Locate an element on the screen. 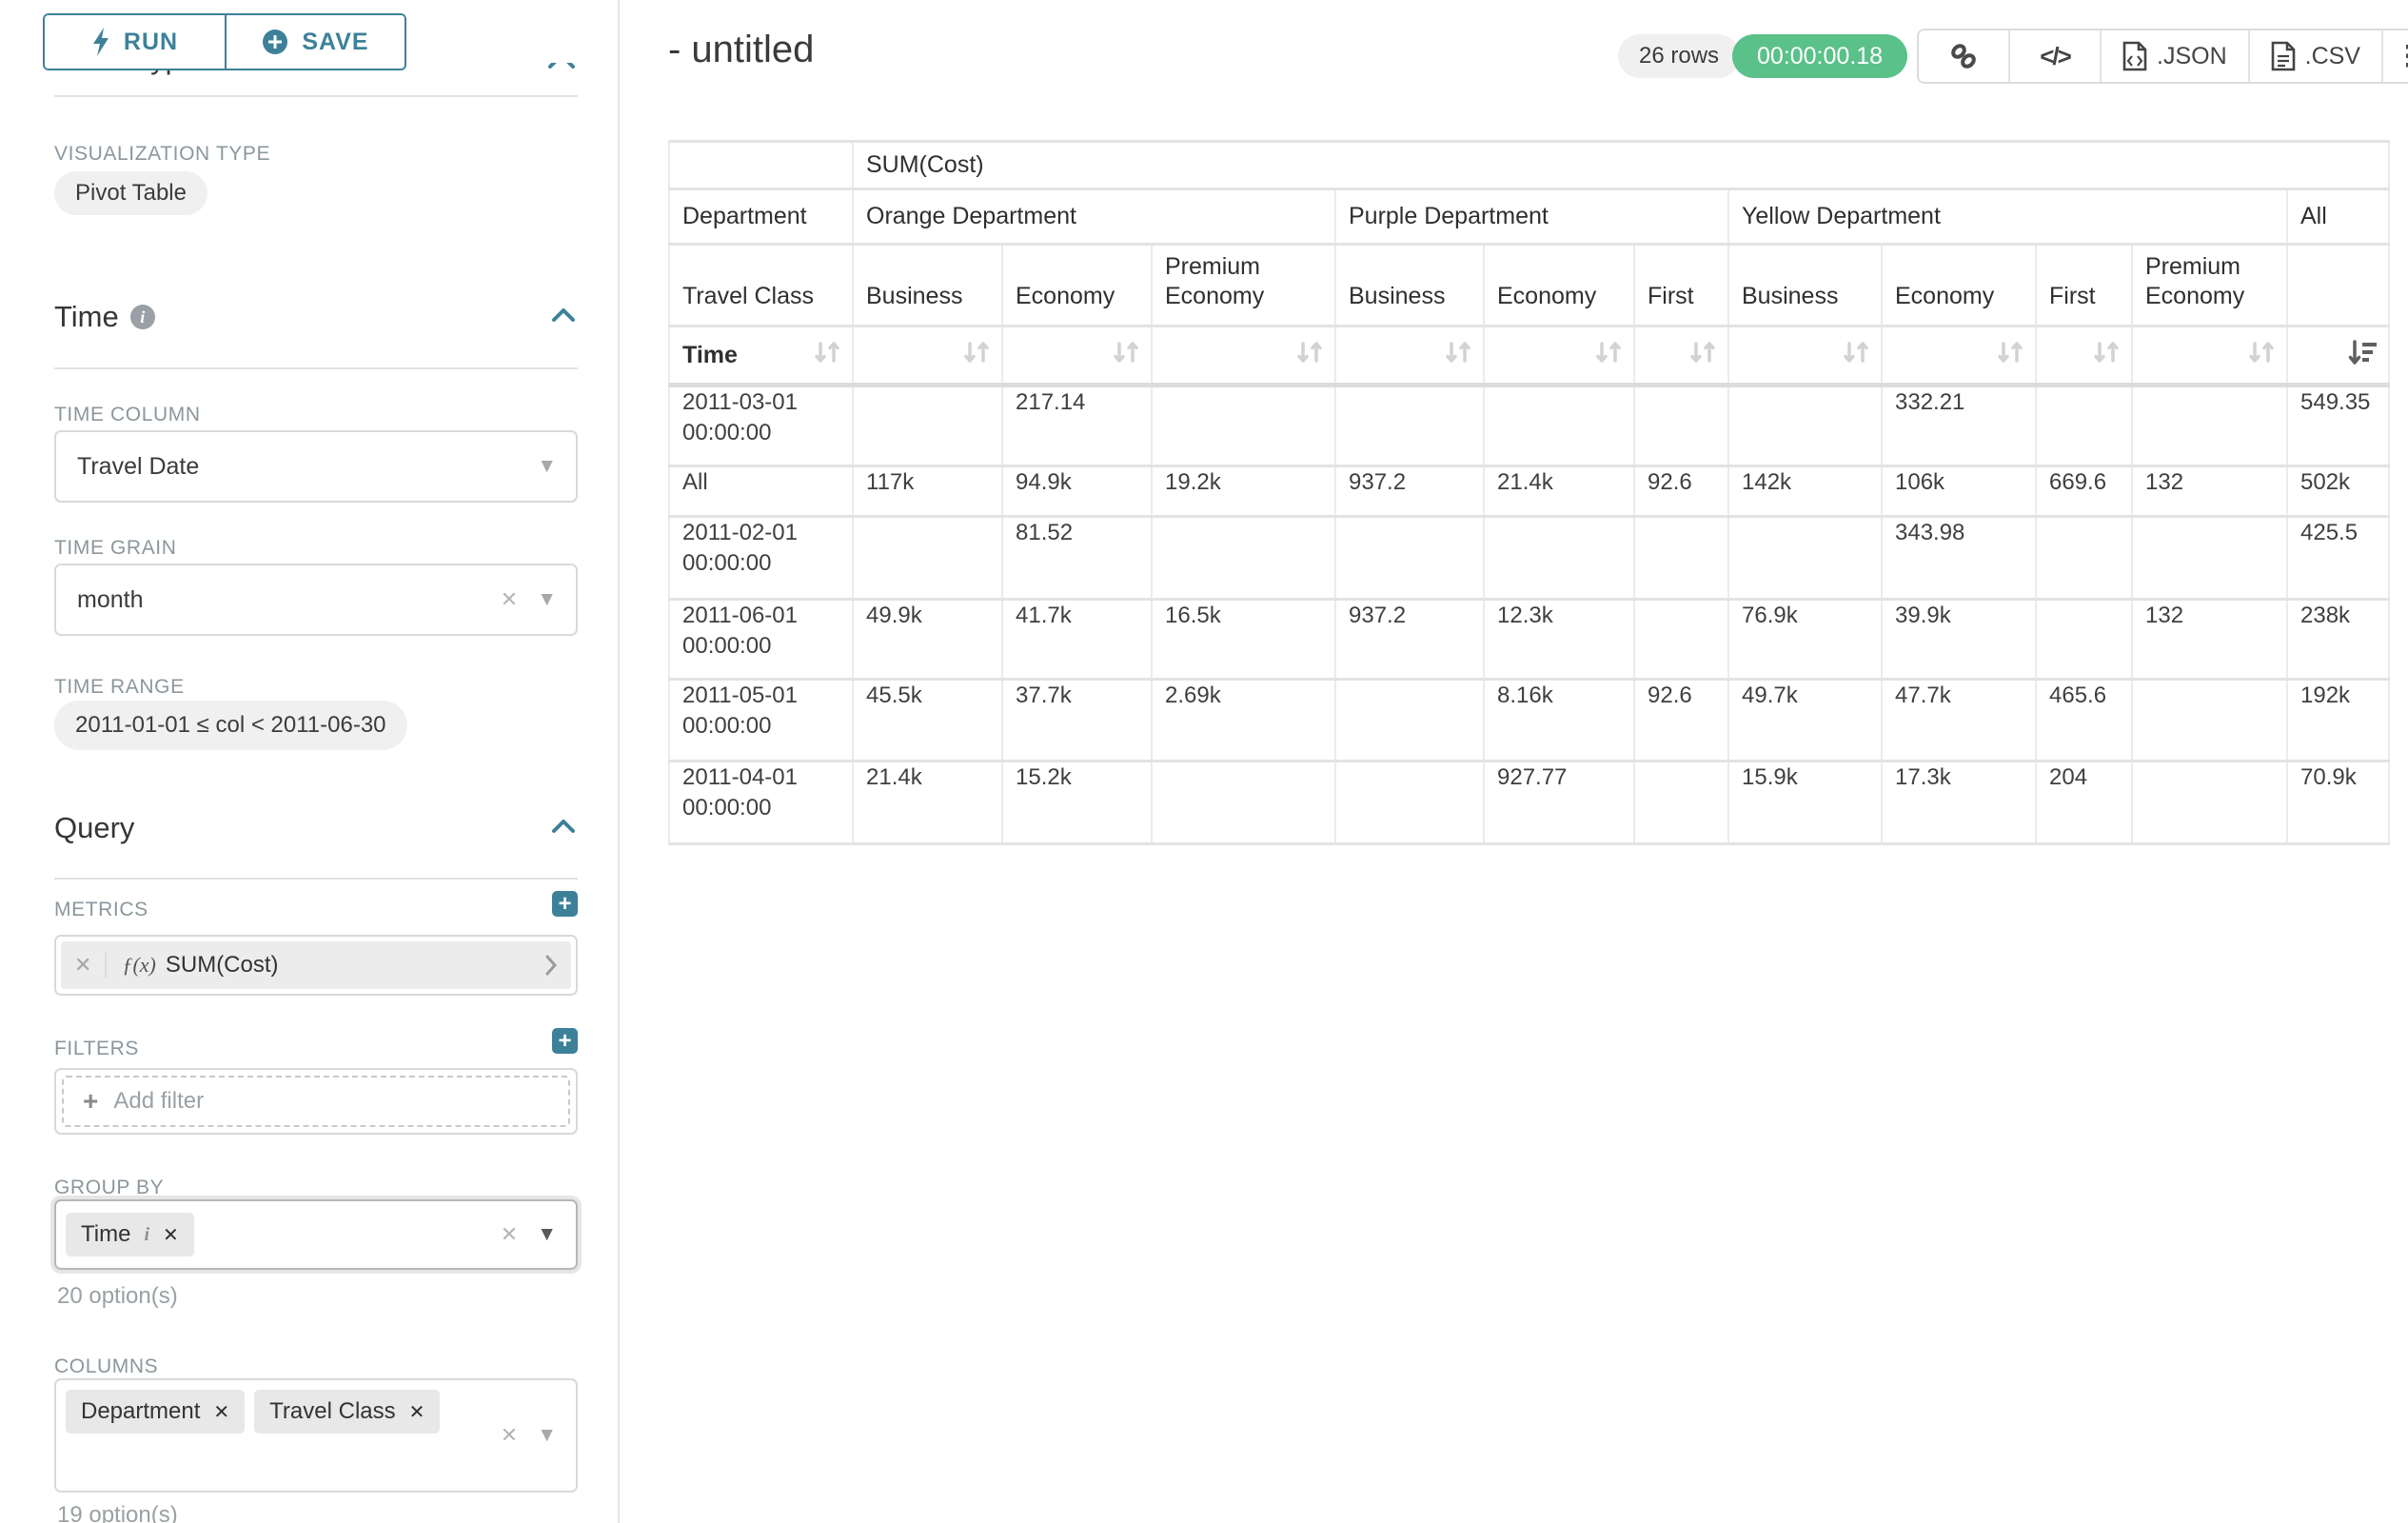 The image size is (2408, 1523). save-button: SAVE is located at coordinates (315, 42).